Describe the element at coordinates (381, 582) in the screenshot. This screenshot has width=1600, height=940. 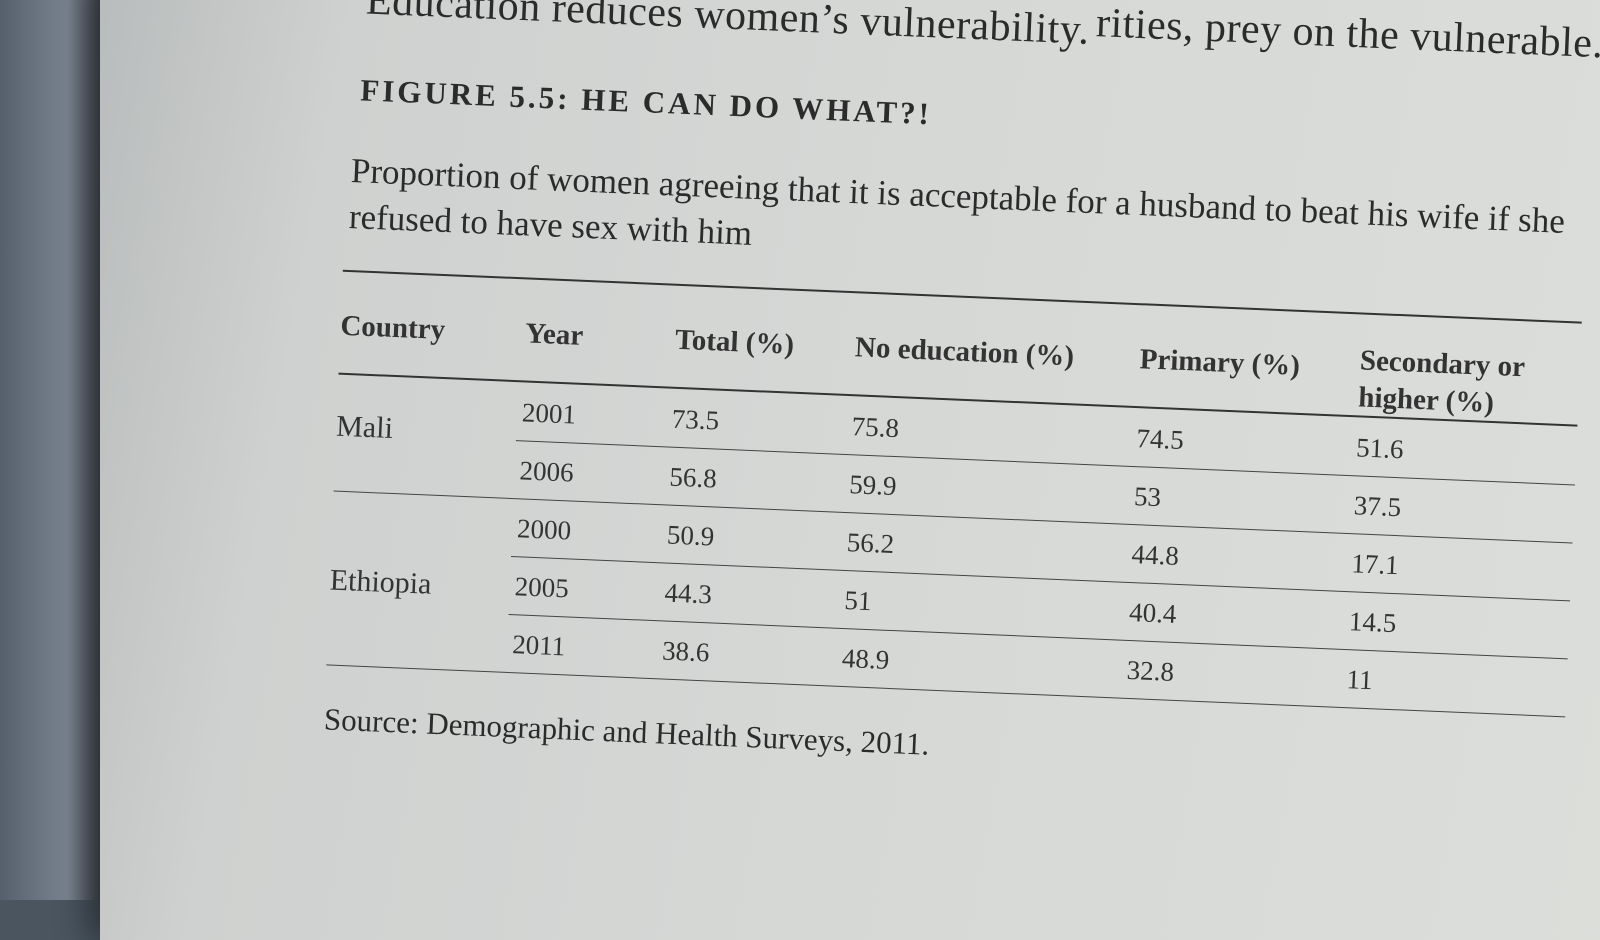
I see `country-ethiopia: Ethiopia` at that location.